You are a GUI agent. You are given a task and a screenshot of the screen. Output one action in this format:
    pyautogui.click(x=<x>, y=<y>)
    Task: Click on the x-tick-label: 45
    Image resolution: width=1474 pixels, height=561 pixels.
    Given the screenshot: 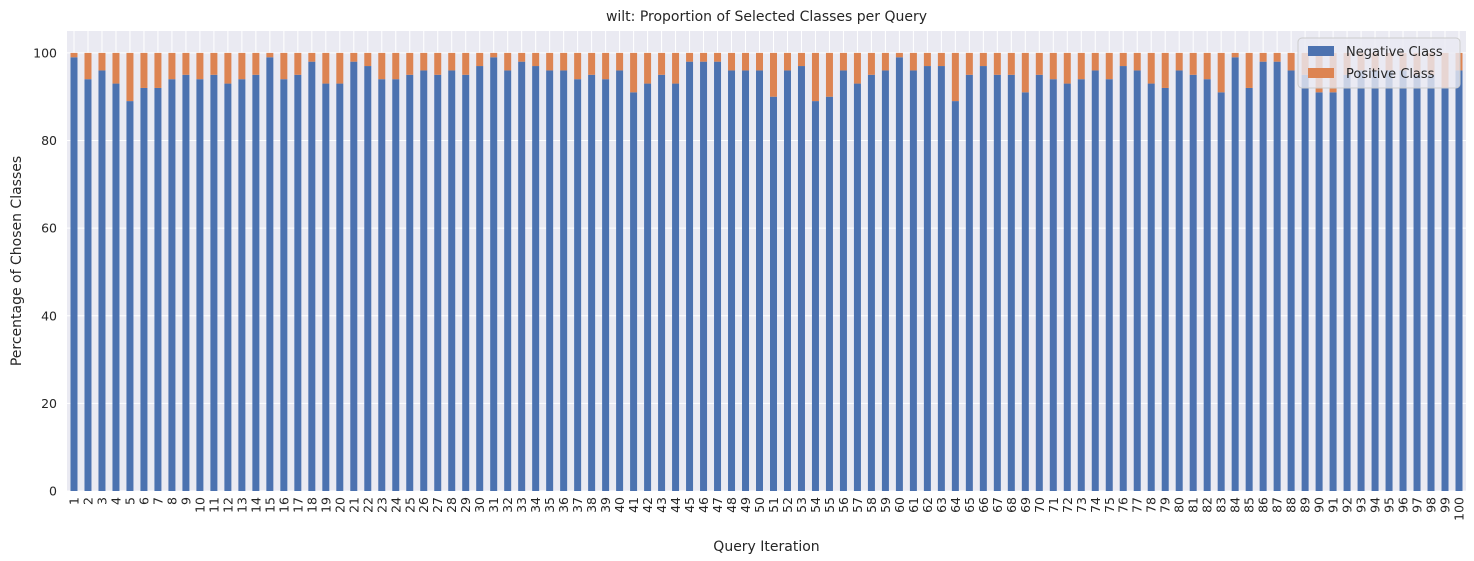 What is the action you would take?
    pyautogui.click(x=689, y=505)
    